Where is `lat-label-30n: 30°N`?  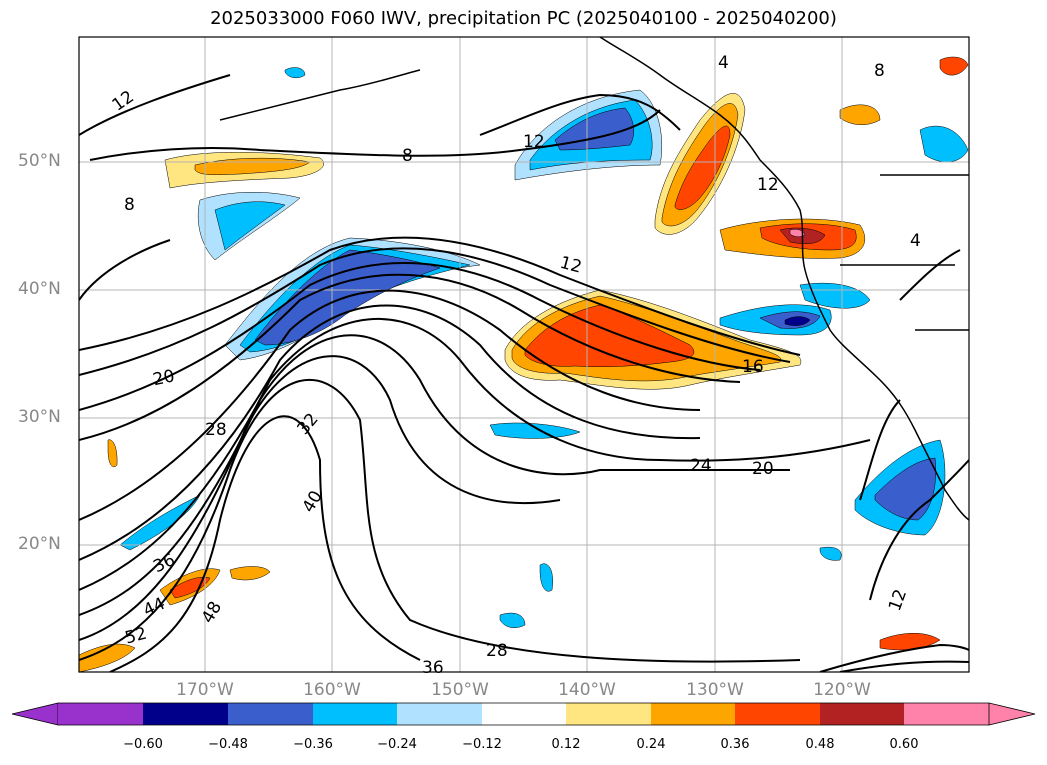
lat-label-30n: 30°N is located at coordinates (39, 417).